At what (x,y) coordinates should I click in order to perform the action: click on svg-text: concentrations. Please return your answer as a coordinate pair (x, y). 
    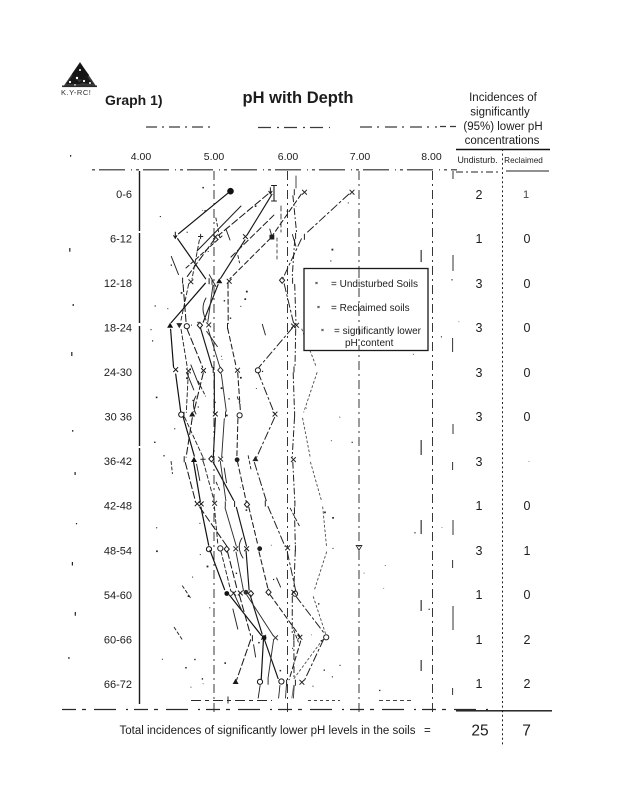
    Looking at the image, I should click on (502, 141).